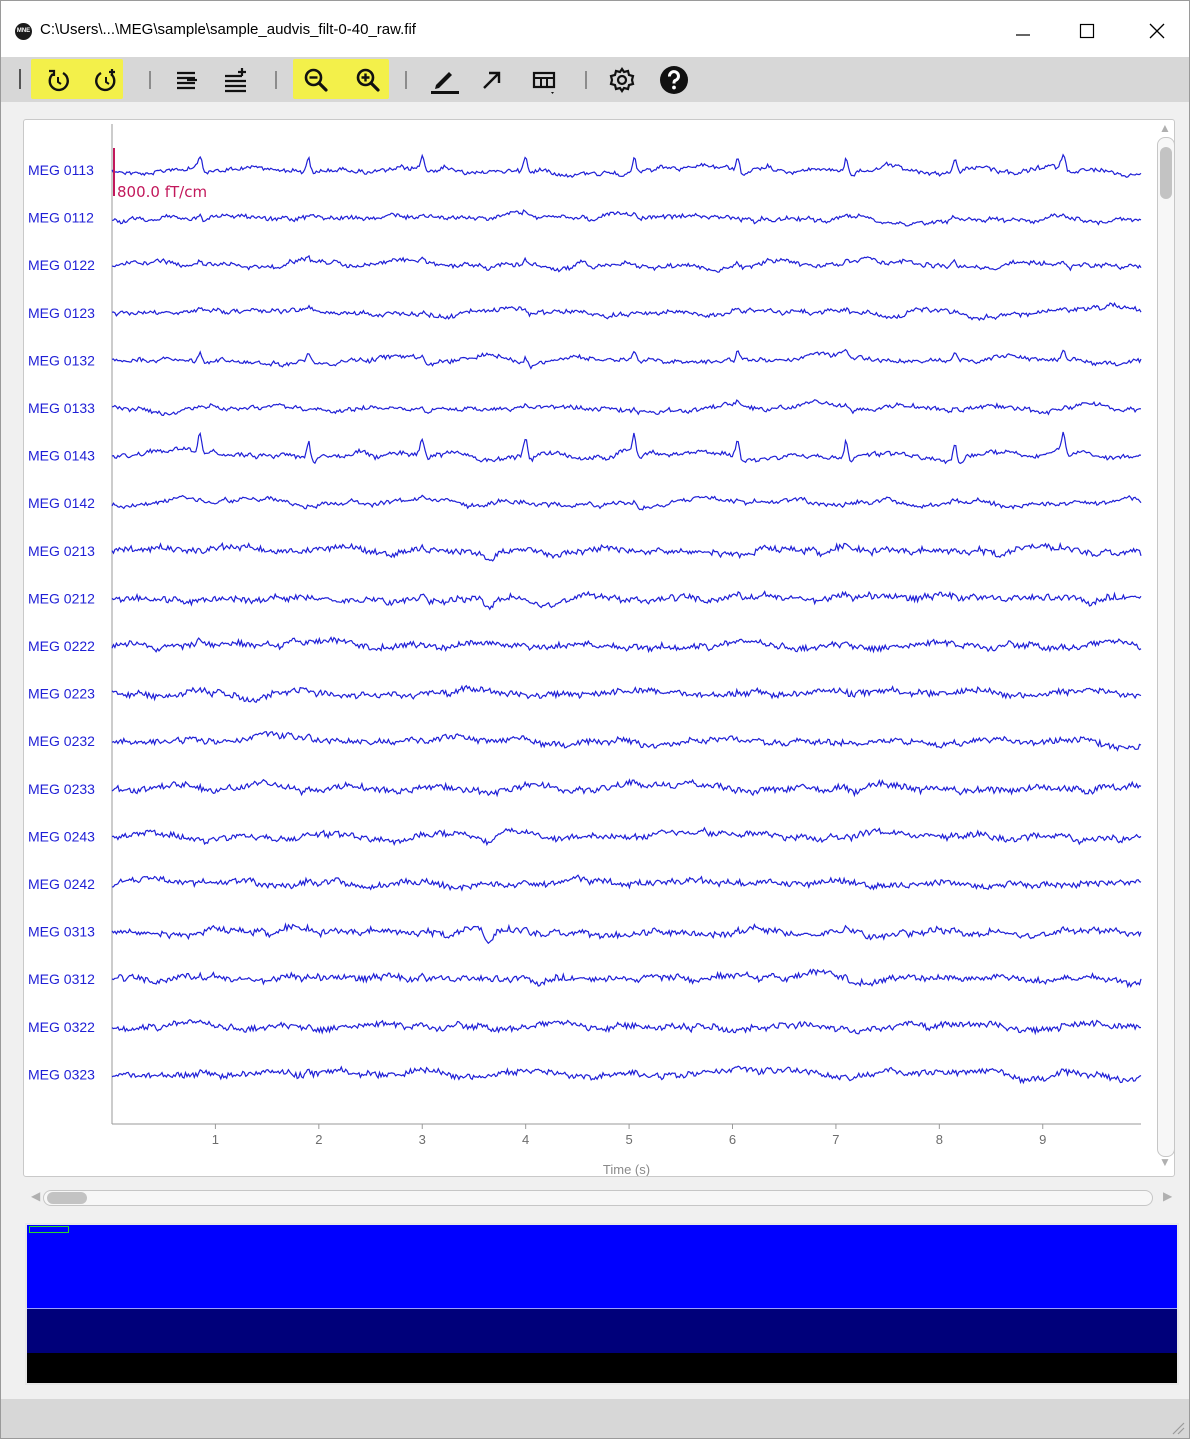  I want to click on horizontal-scrollbar: ◀ ▶, so click(604, 1198).